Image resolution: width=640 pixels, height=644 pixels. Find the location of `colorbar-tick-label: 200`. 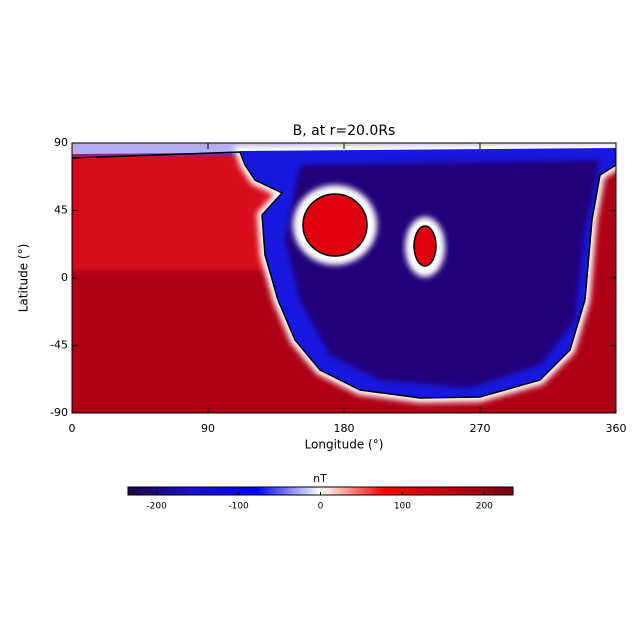

colorbar-tick-label: 200 is located at coordinates (484, 507).